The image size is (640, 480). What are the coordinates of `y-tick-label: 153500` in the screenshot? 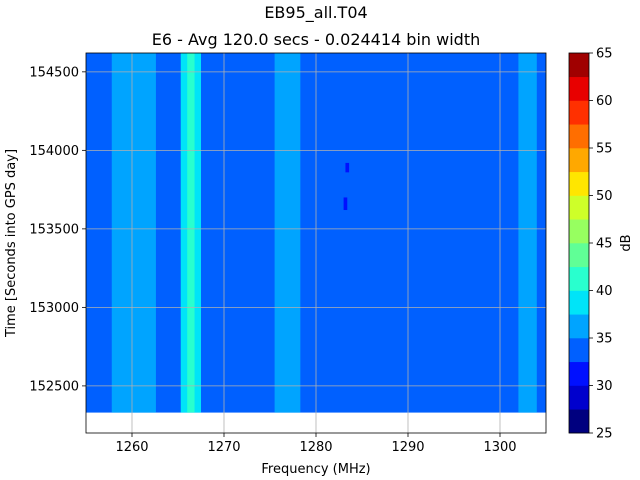 It's located at (54, 229).